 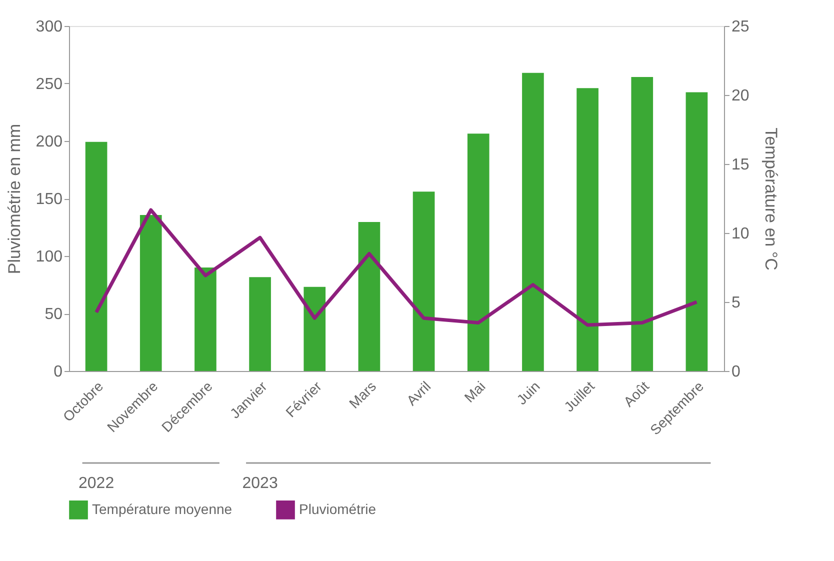 I want to click on y2-tick-label: 15, so click(x=741, y=165).